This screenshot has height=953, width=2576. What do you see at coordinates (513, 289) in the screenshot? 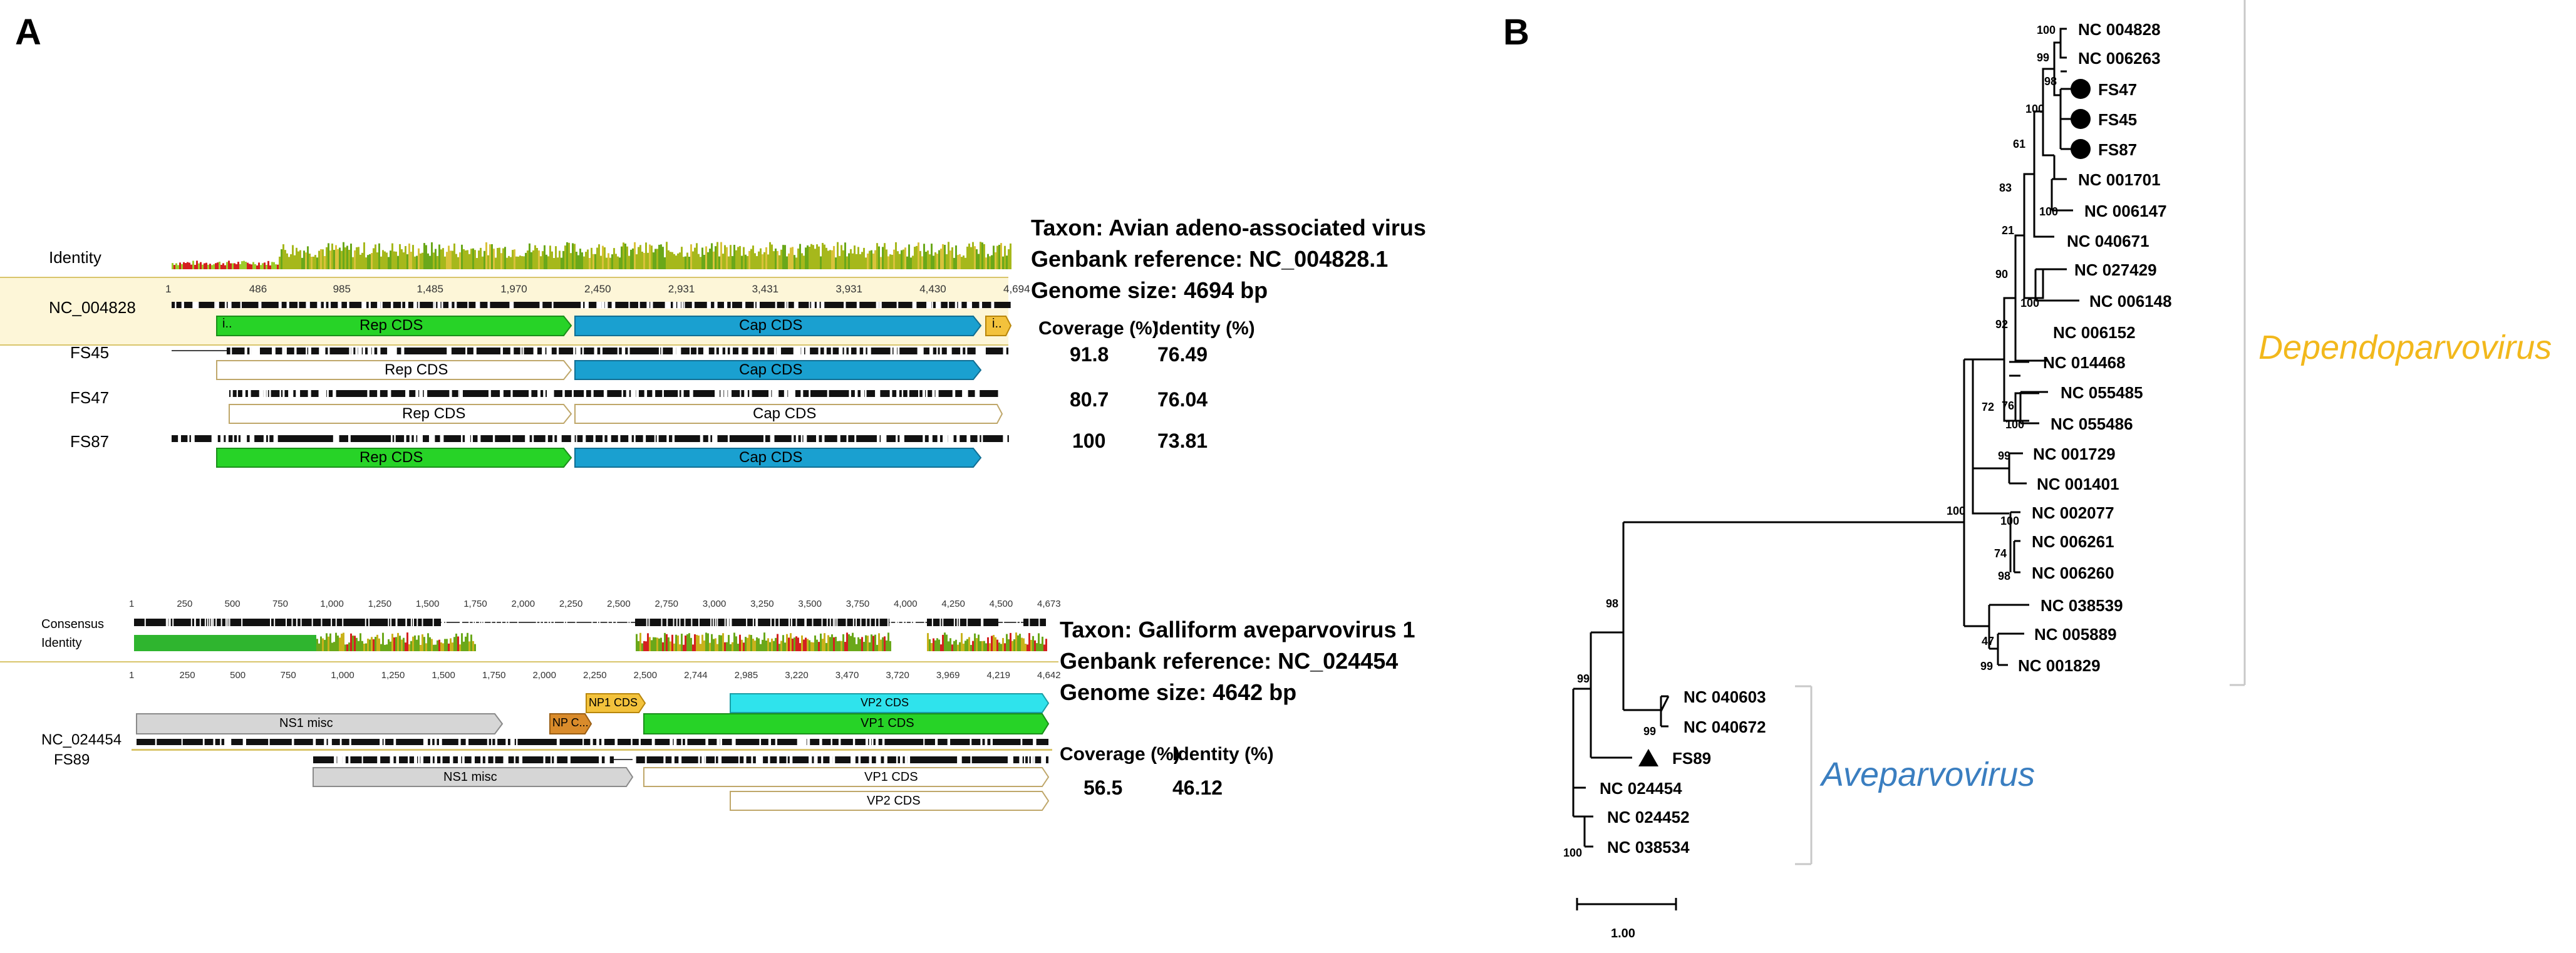
I see `top-tick-label: 1,970` at bounding box center [513, 289].